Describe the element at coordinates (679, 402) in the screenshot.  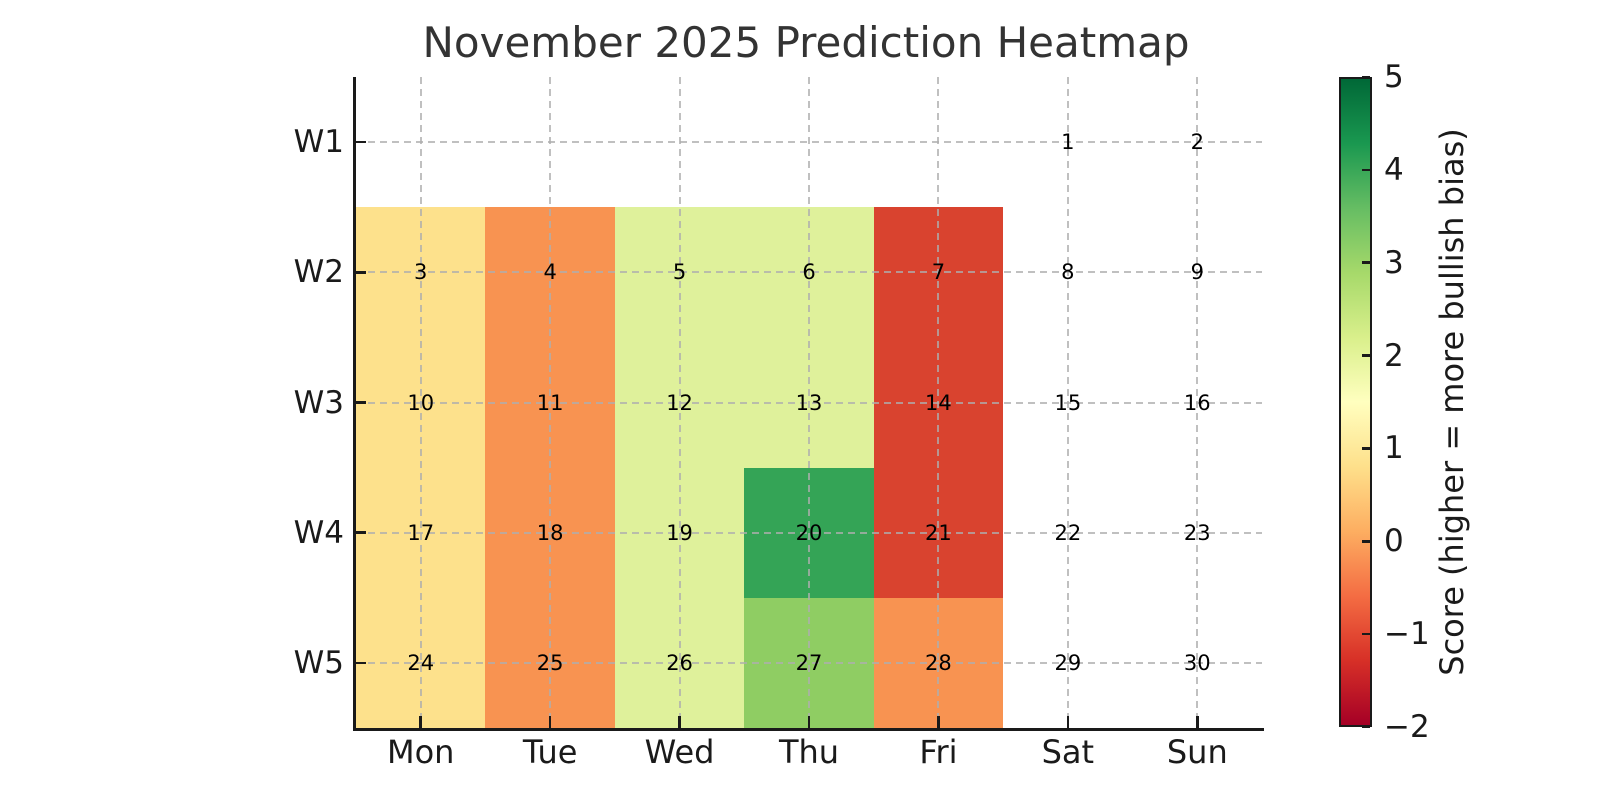
I see `day-number-12: 12` at that location.